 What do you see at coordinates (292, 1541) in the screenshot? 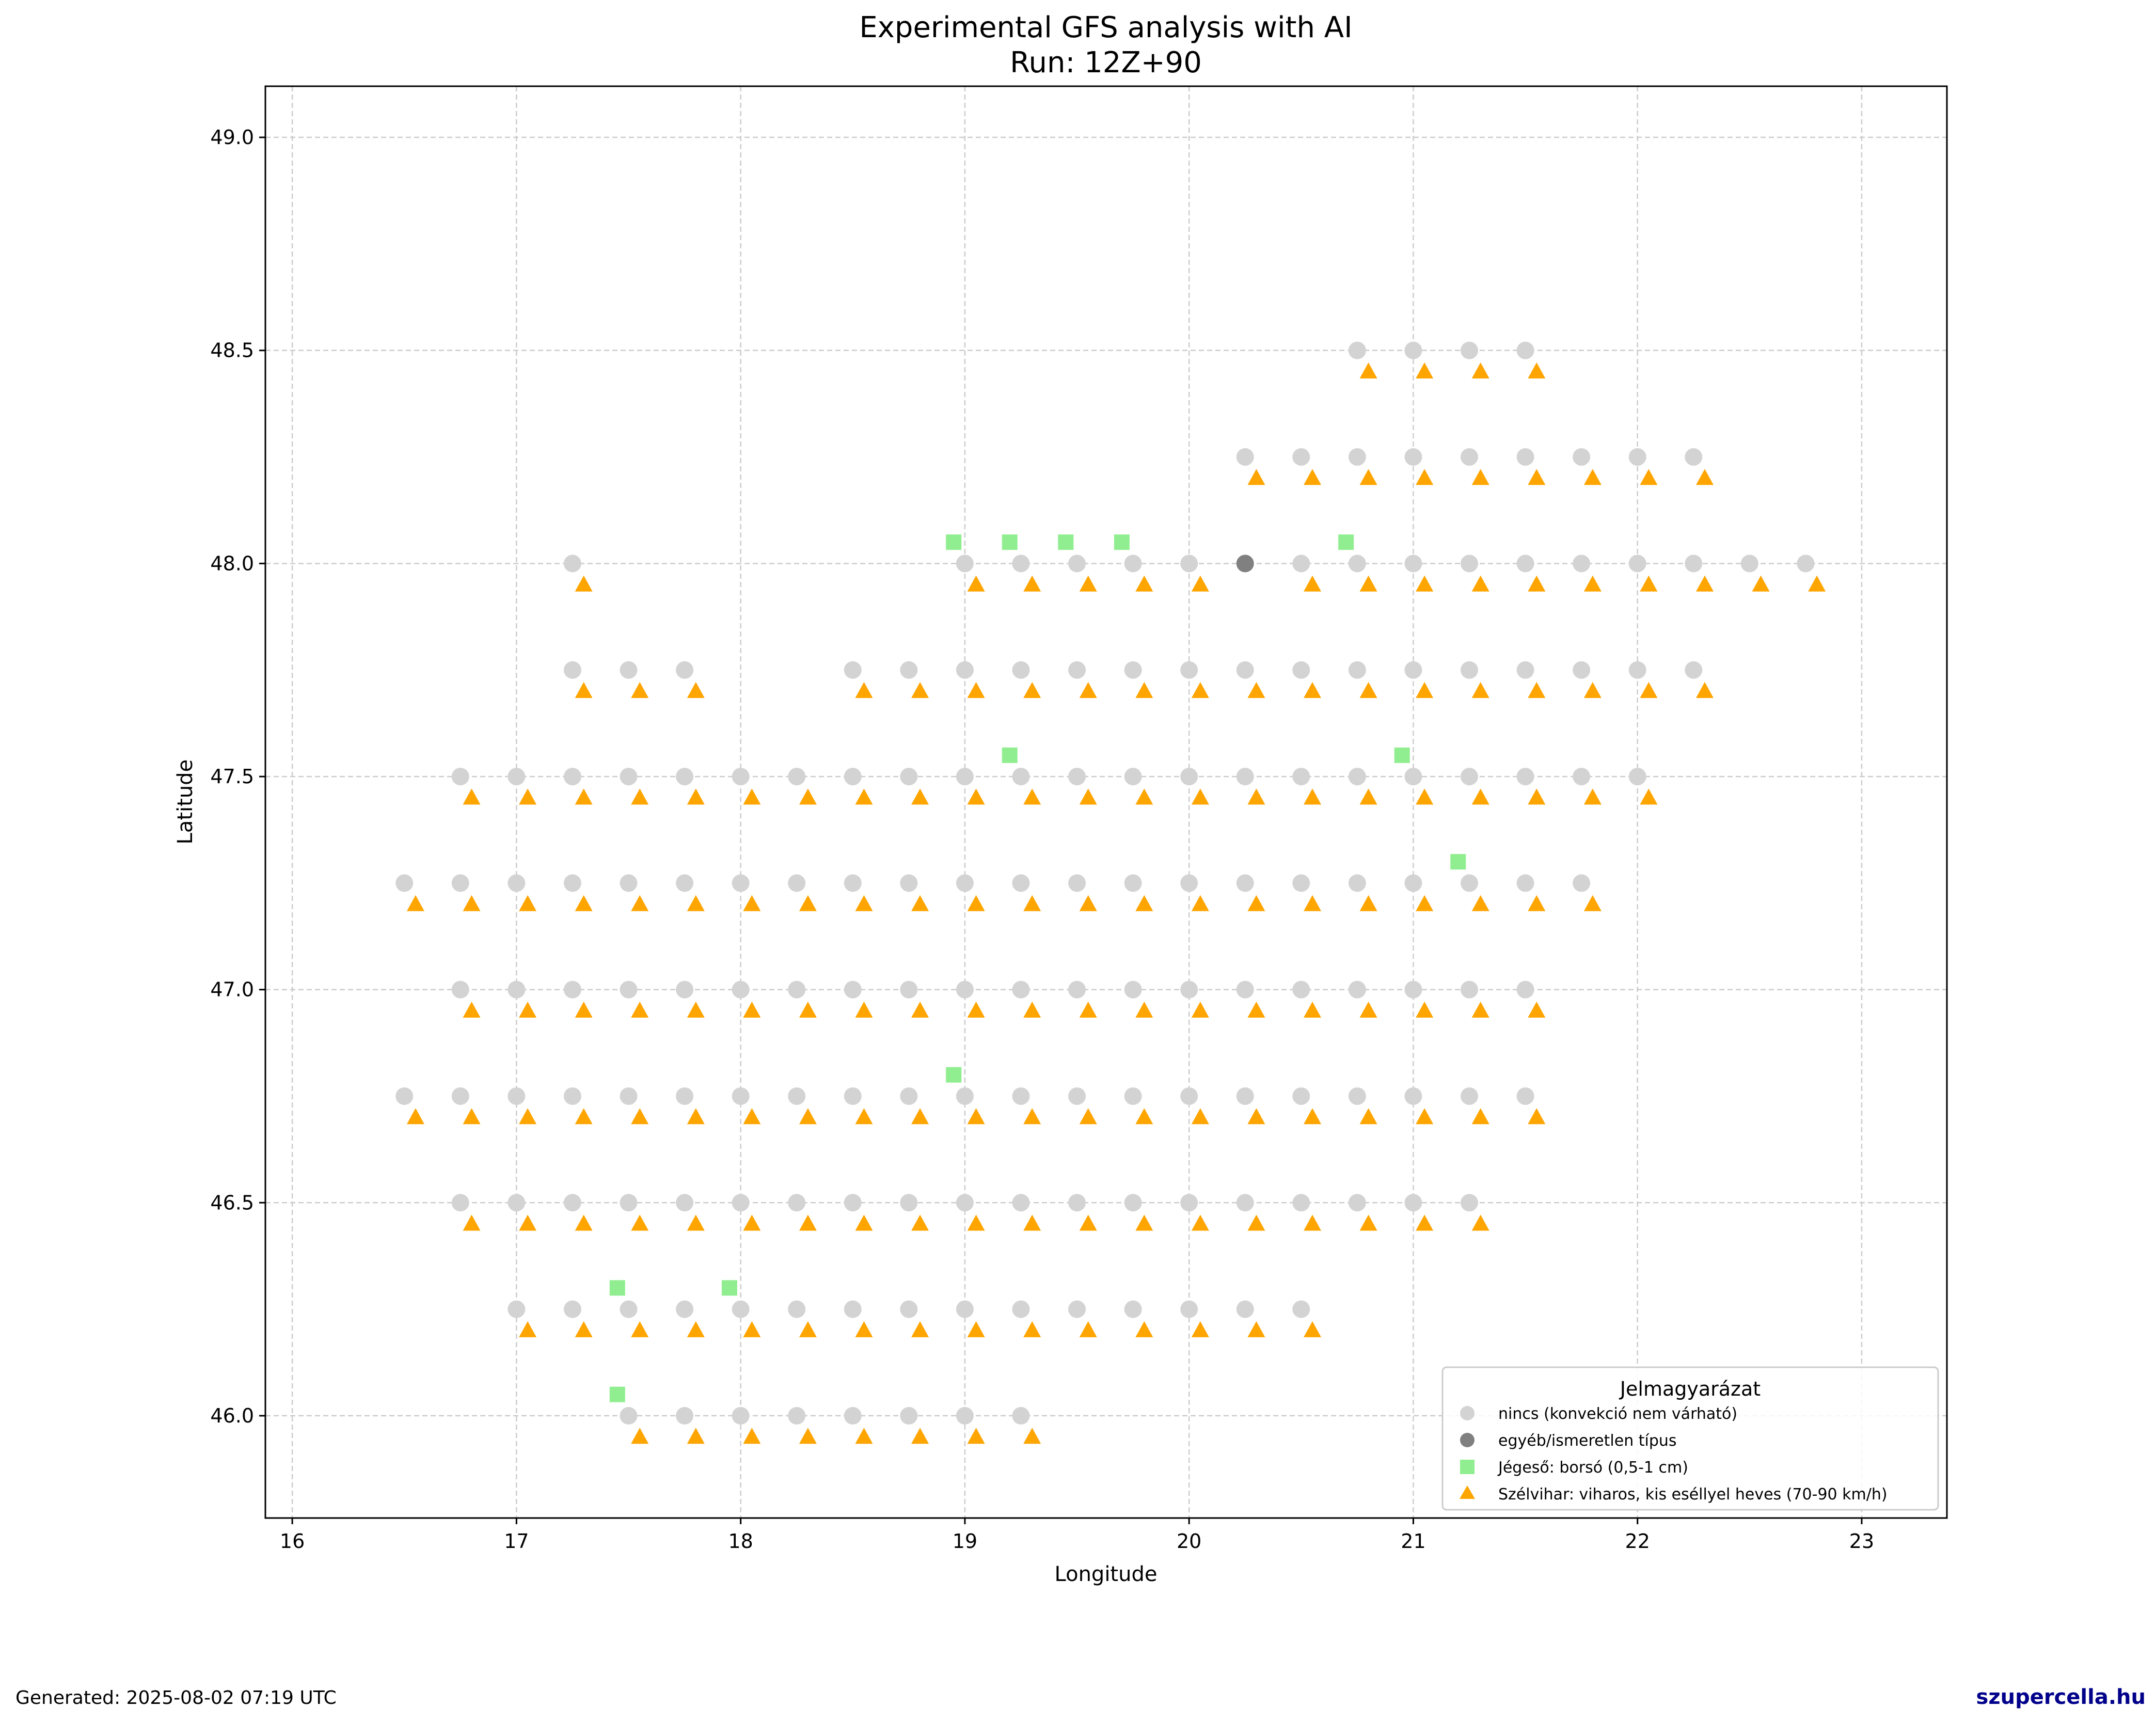
I see `x-tick-label: 16` at bounding box center [292, 1541].